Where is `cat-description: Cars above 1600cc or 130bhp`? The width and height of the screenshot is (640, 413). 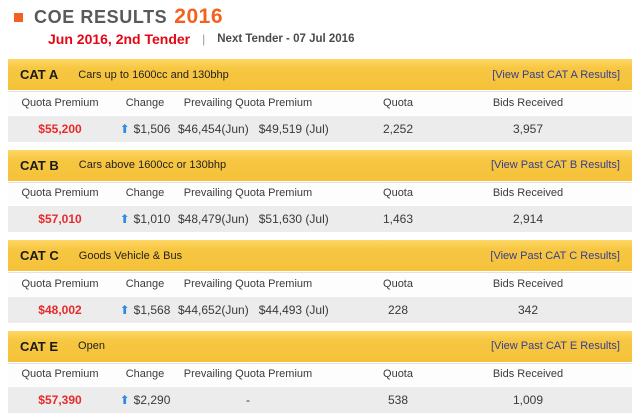 cat-description: Cars above 1600cc or 130bhp is located at coordinates (152, 165).